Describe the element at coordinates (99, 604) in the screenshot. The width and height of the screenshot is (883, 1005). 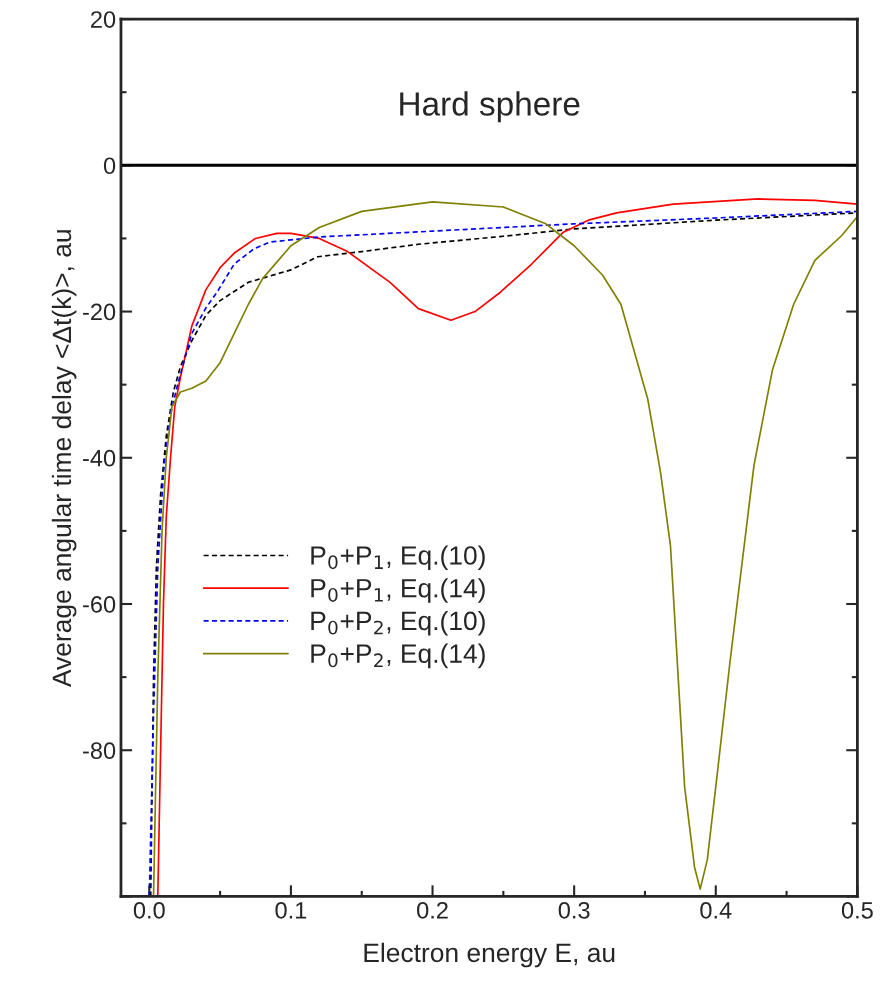
I see `y-tick-label: -60` at that location.